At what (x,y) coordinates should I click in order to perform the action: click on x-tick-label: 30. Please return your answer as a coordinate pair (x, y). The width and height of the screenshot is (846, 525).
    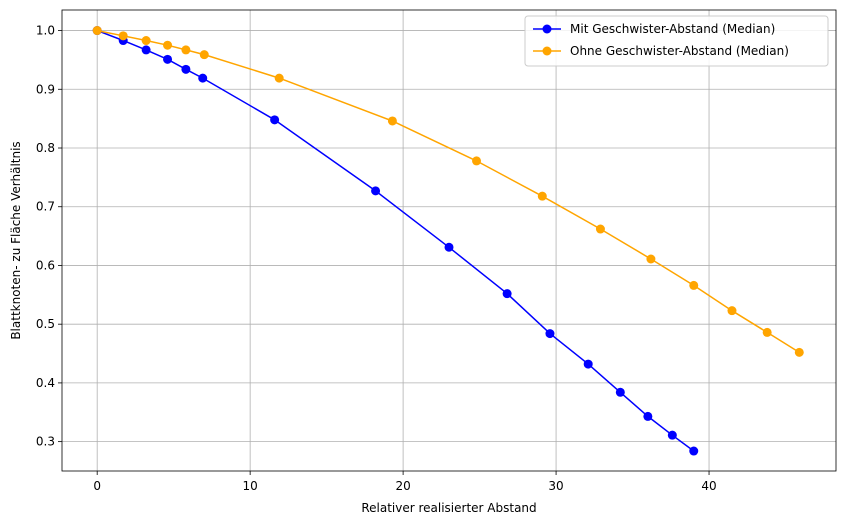
    Looking at the image, I should click on (555, 486).